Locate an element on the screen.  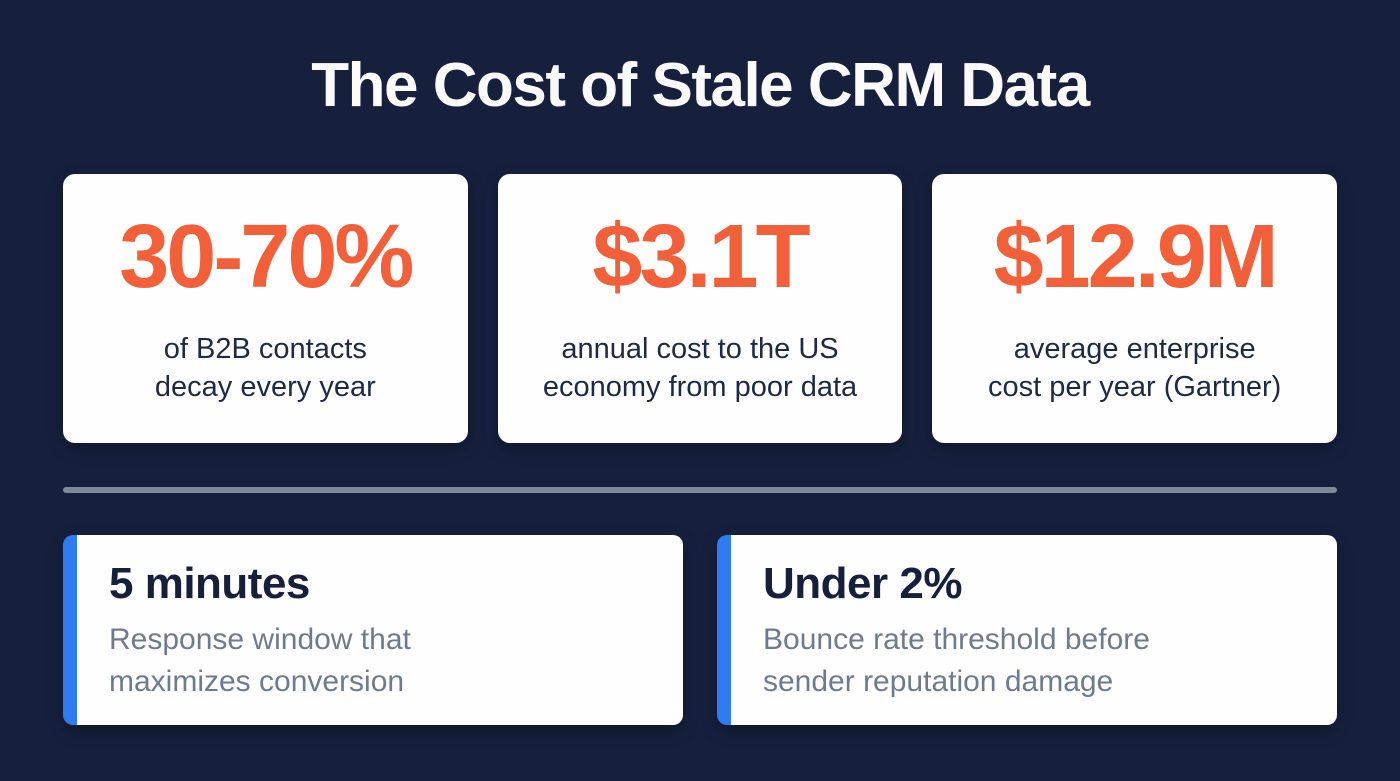
stat-label-line: annual cost to the US is located at coordinates (700, 348).